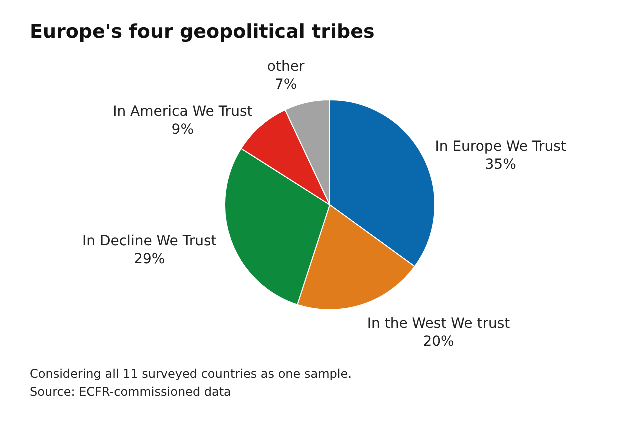 This screenshot has width=626, height=437. I want to click on slice-label: In Decline We Trust, so click(150, 241).